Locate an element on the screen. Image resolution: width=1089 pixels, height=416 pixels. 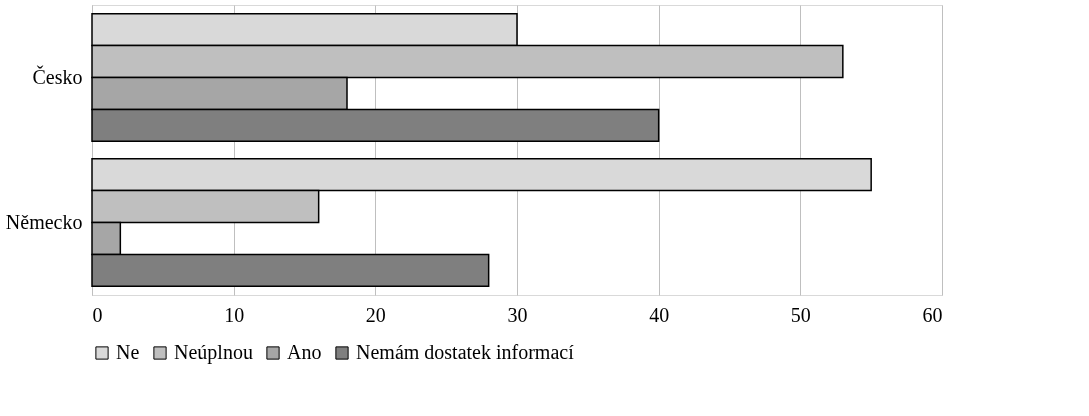
x-tick-label: 50 is located at coordinates (800, 314).